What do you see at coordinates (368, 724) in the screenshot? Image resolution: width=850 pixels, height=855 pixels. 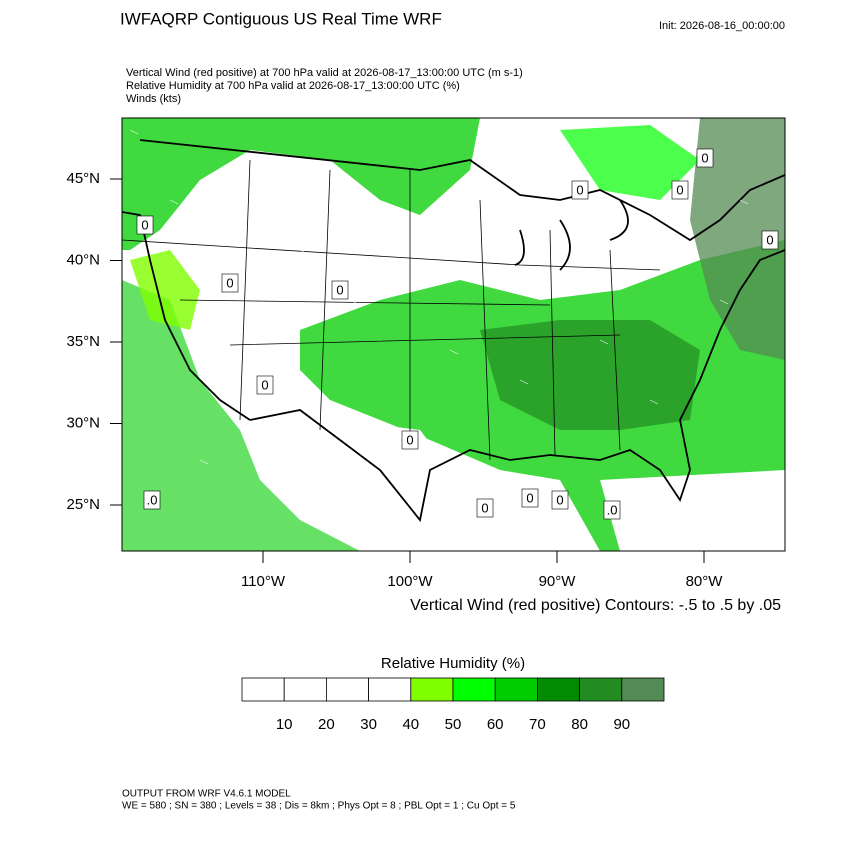 I see `colorbar-tick-label: 30` at bounding box center [368, 724].